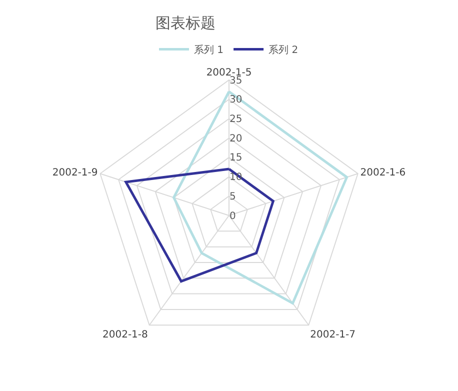 The image size is (458, 391). Describe the element at coordinates (125, 334) in the screenshot. I see `spoke-label: 2002-1-8` at that location.